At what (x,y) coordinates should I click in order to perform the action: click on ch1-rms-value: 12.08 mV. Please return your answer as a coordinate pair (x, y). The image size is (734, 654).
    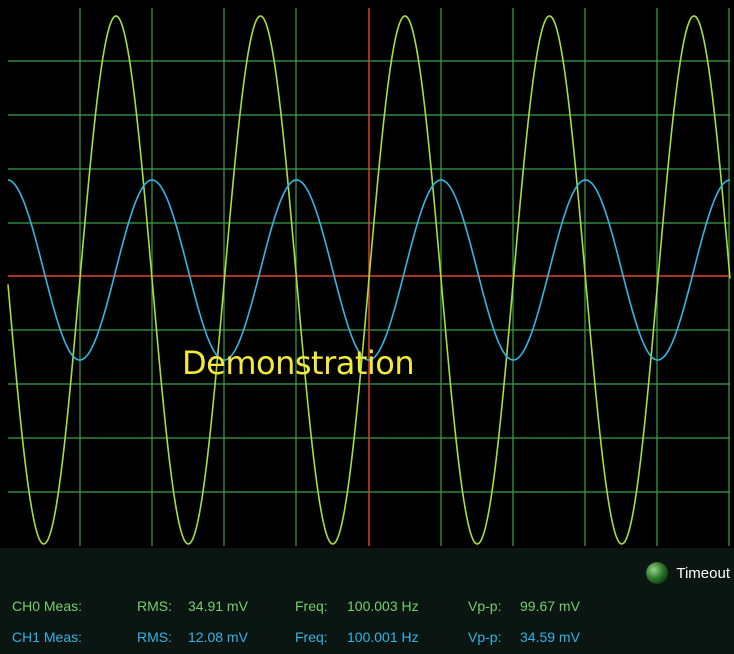
    Looking at the image, I should click on (218, 637).